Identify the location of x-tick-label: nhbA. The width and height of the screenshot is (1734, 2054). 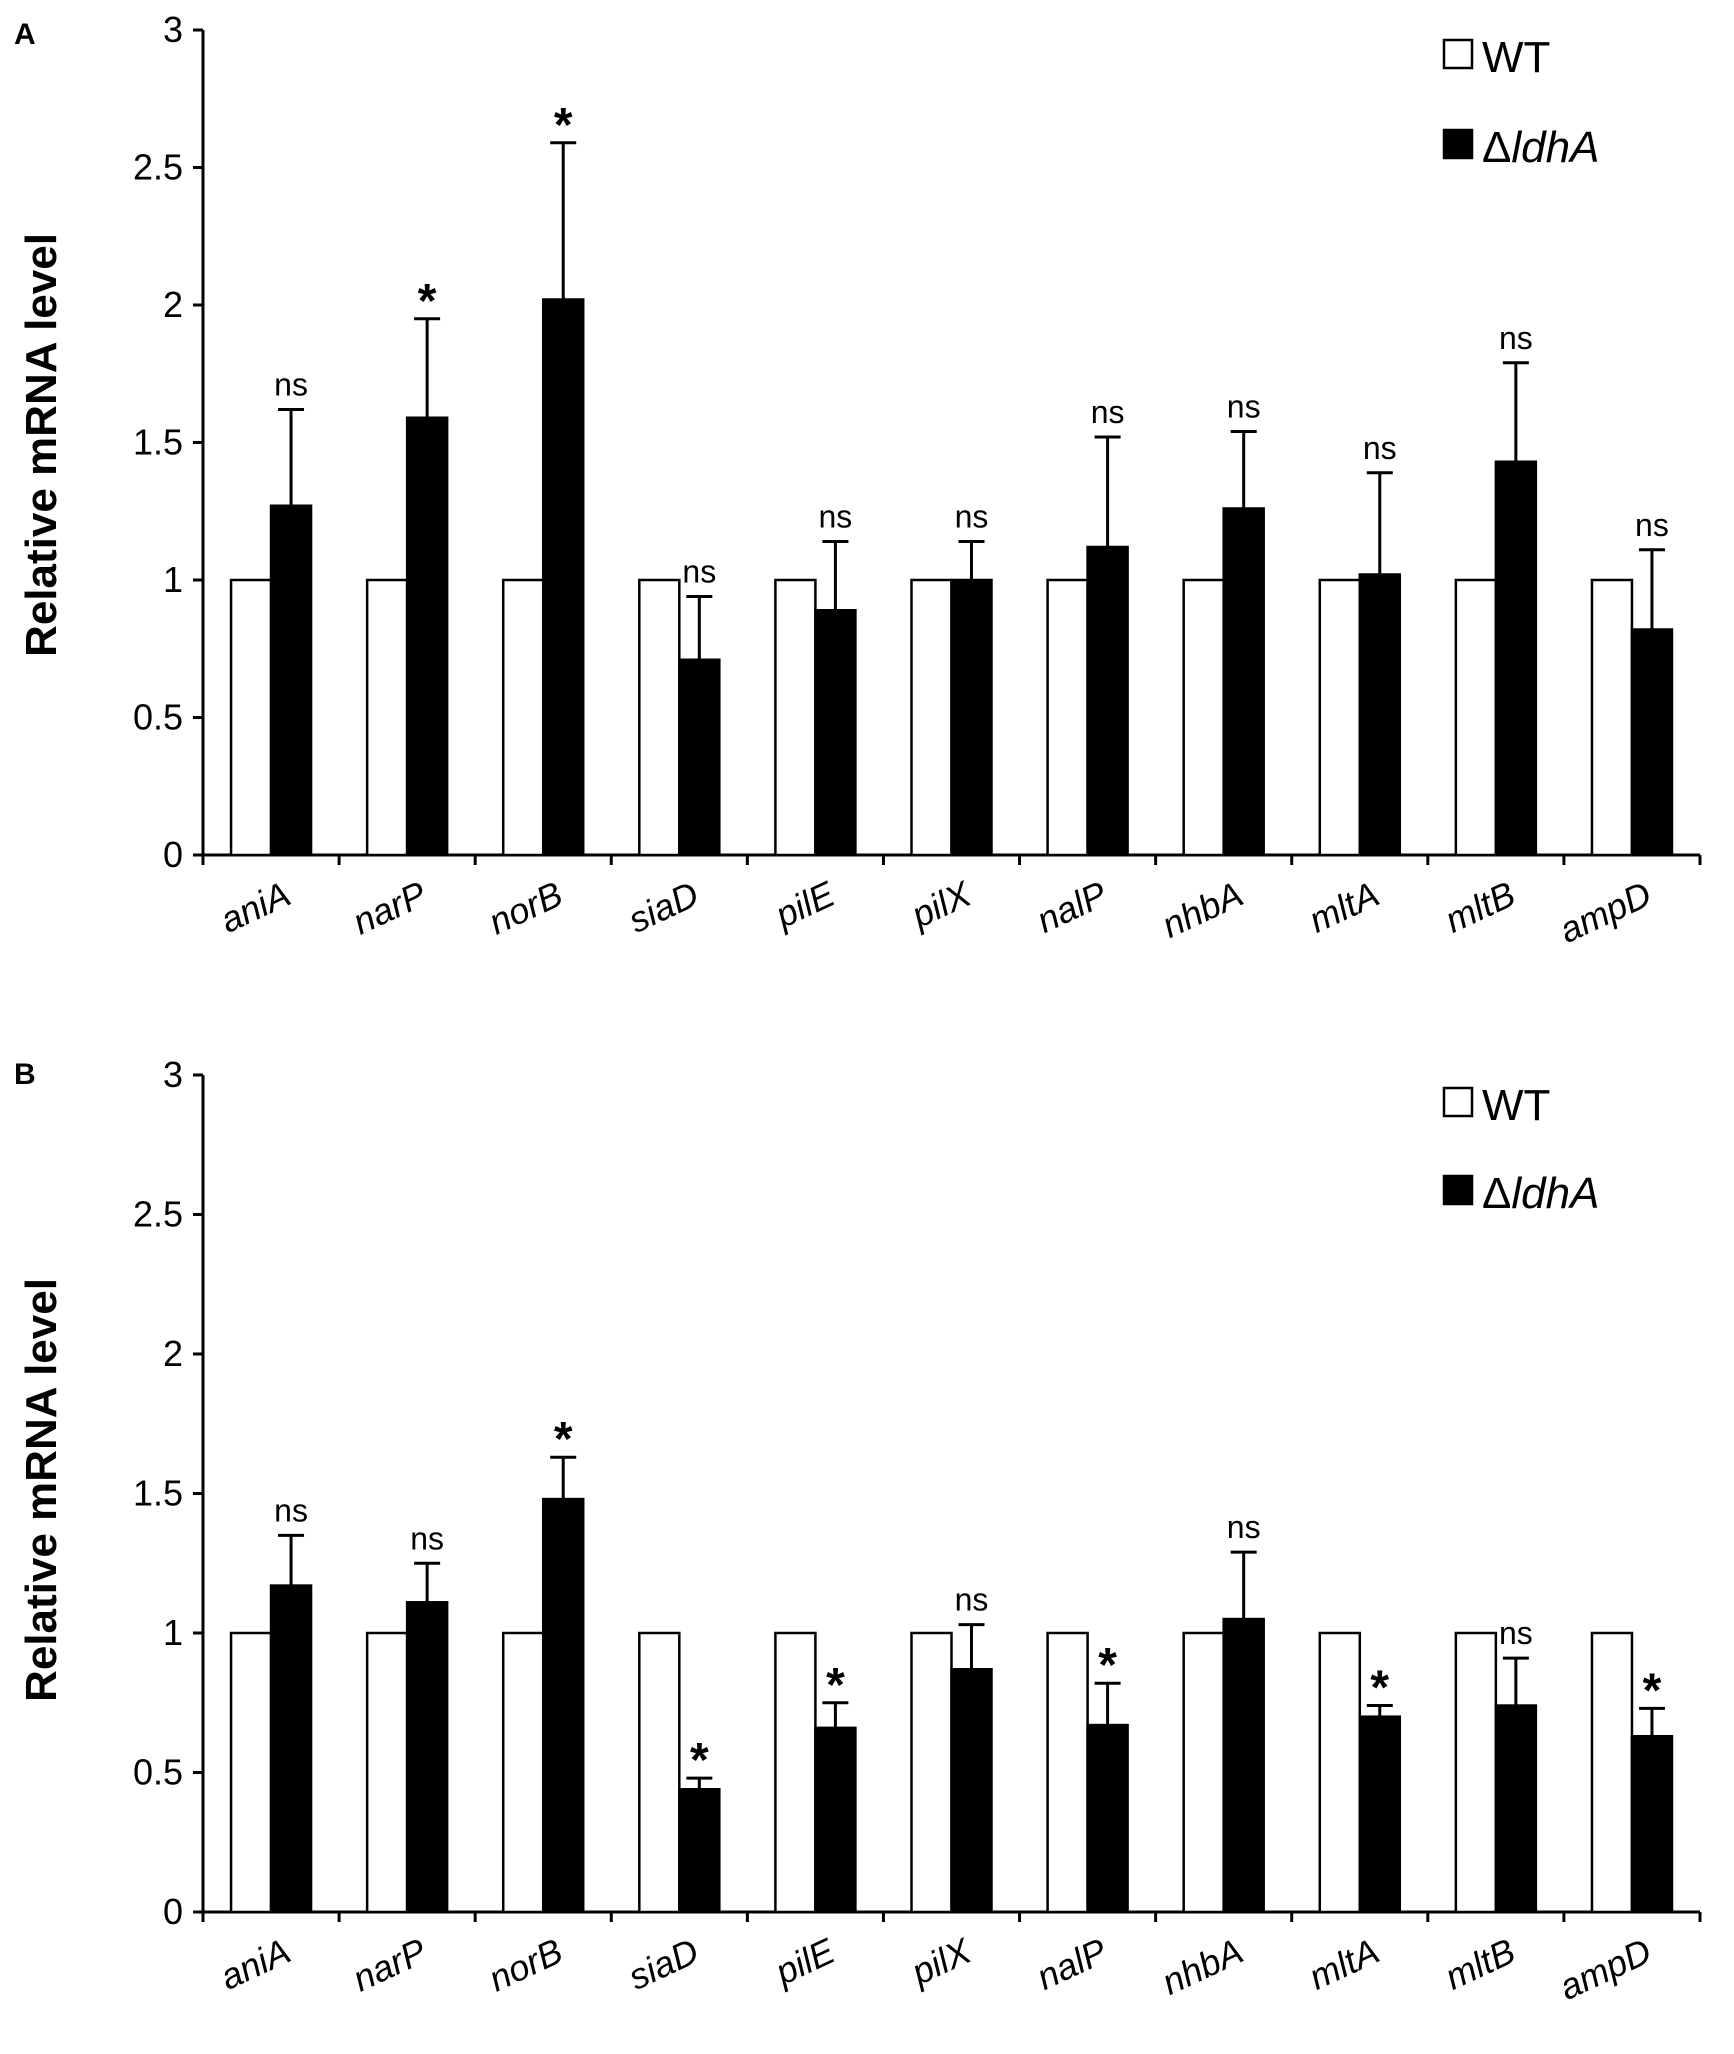
(1203, 1966).